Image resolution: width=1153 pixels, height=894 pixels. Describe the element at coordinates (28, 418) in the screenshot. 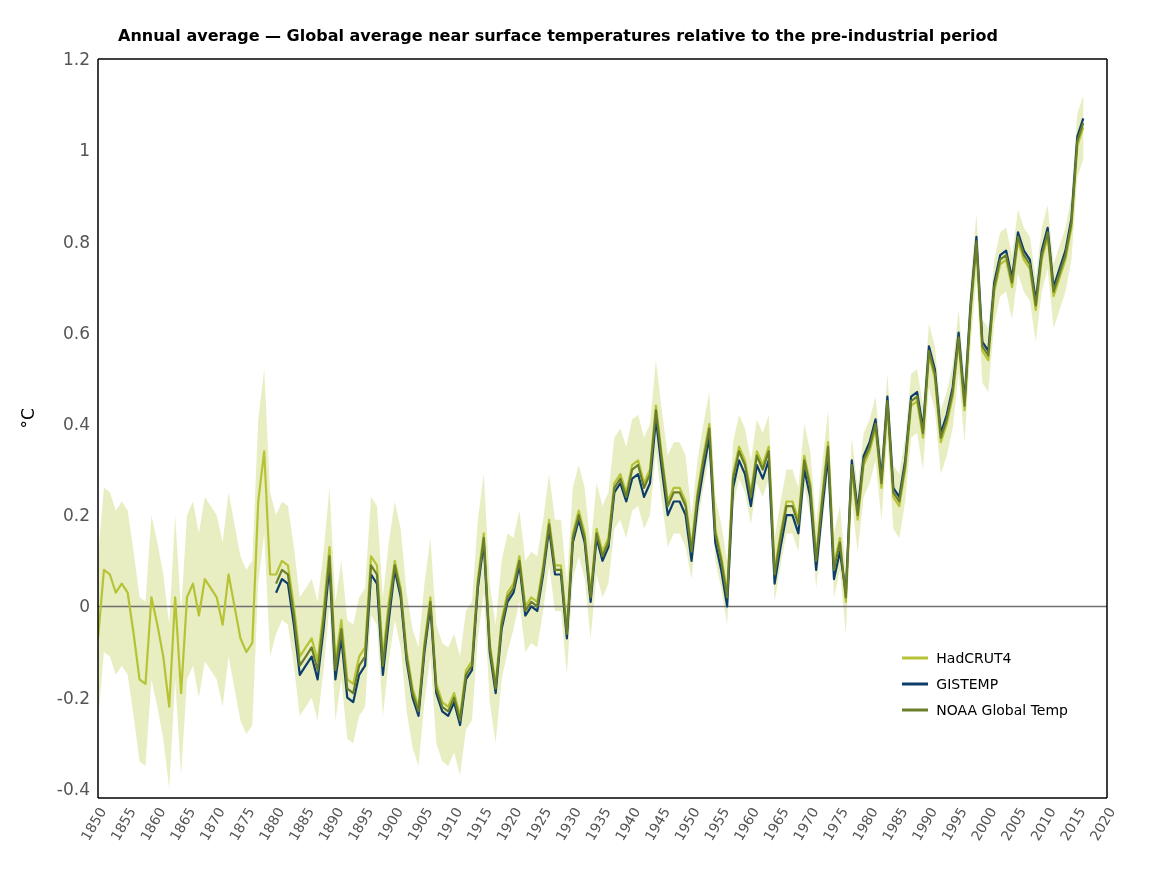

I see `y-axis-title: °C` at that location.